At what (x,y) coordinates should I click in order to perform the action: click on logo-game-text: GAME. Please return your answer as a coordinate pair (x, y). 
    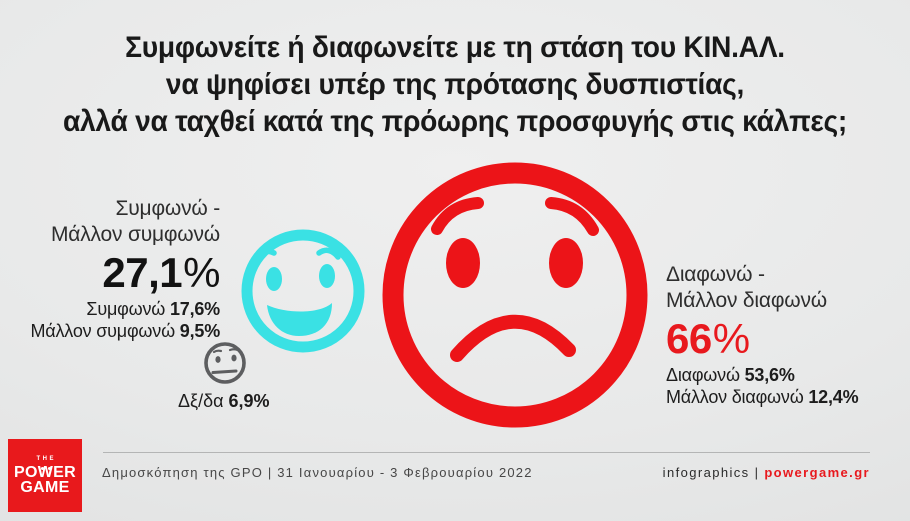
    Looking at the image, I should click on (45, 487).